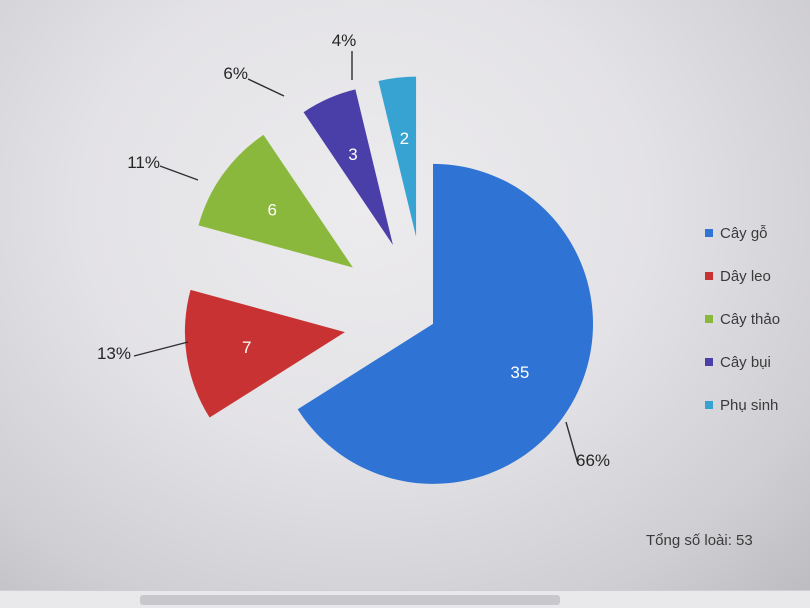  I want to click on slice-value-label-phu-sinh: 2, so click(404, 138).